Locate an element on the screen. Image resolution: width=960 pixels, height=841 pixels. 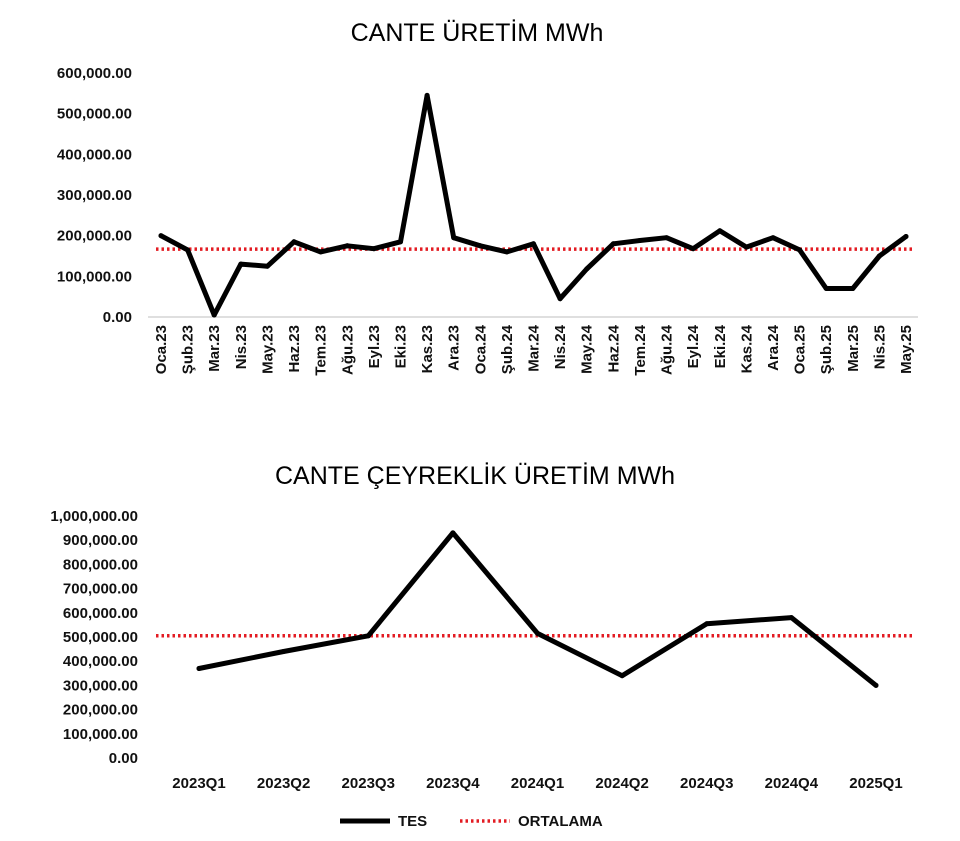
c1-xtick-label: Haz.23 is located at coordinates (294, 349).